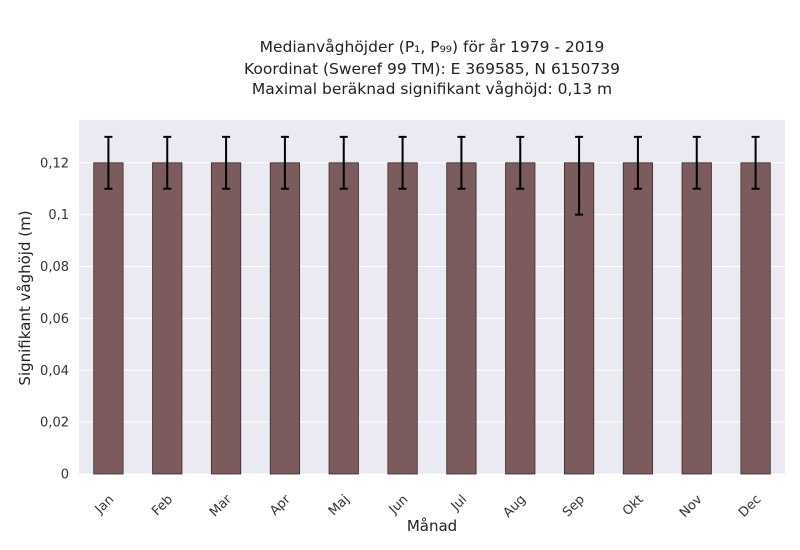  I want to click on y-tick-label: 0,12, so click(54, 163).